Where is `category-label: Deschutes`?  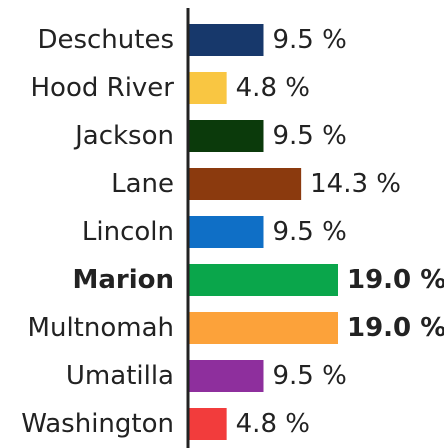
category-label: Deschutes is located at coordinates (105, 40).